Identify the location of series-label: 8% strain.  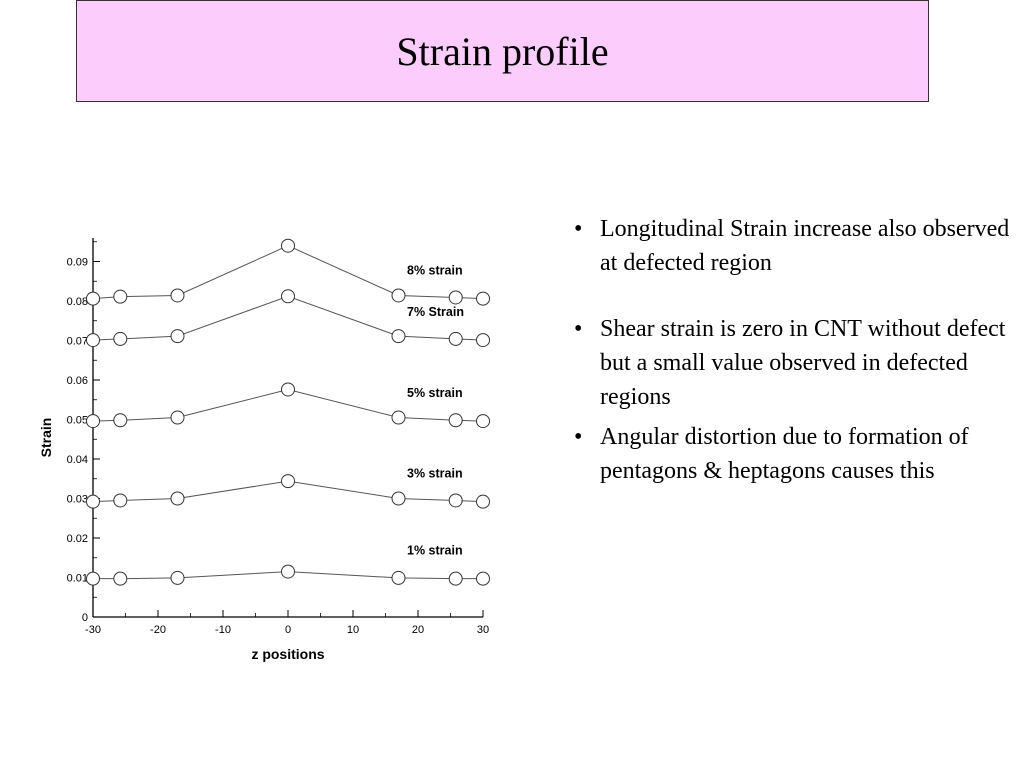
(435, 271).